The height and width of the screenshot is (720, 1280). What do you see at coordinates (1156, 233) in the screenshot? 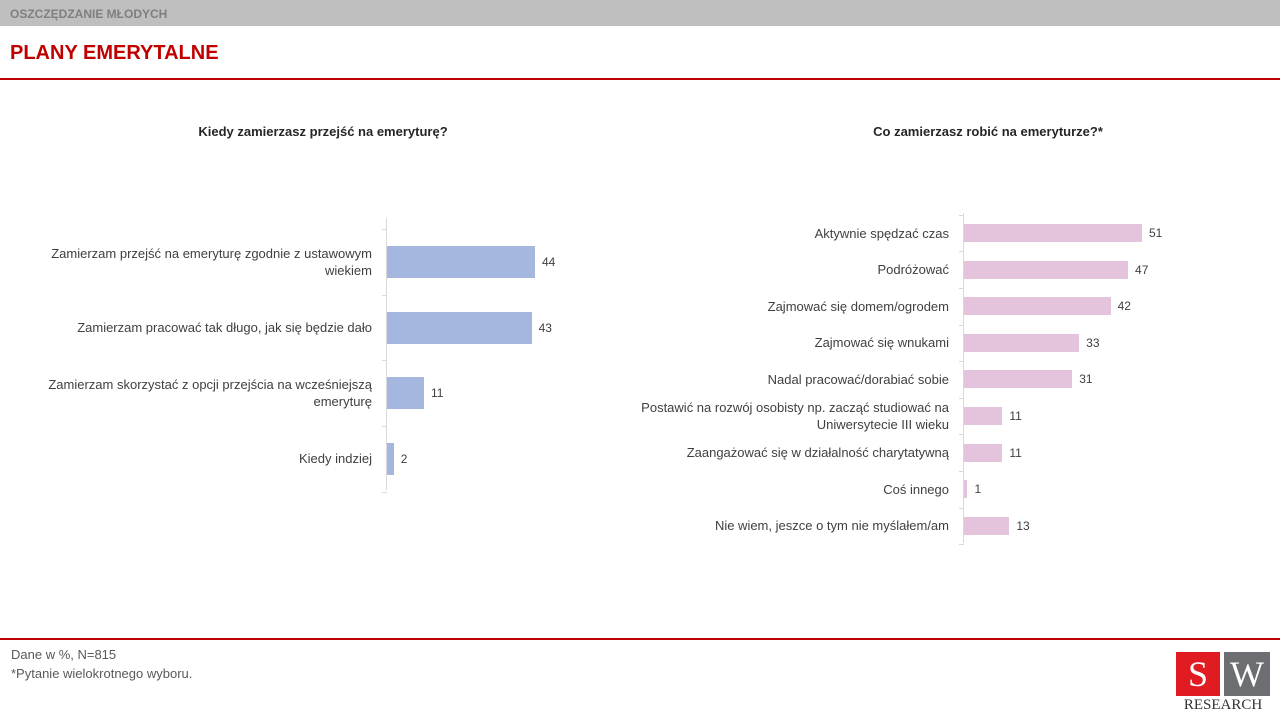
I see `value-label: 51` at bounding box center [1156, 233].